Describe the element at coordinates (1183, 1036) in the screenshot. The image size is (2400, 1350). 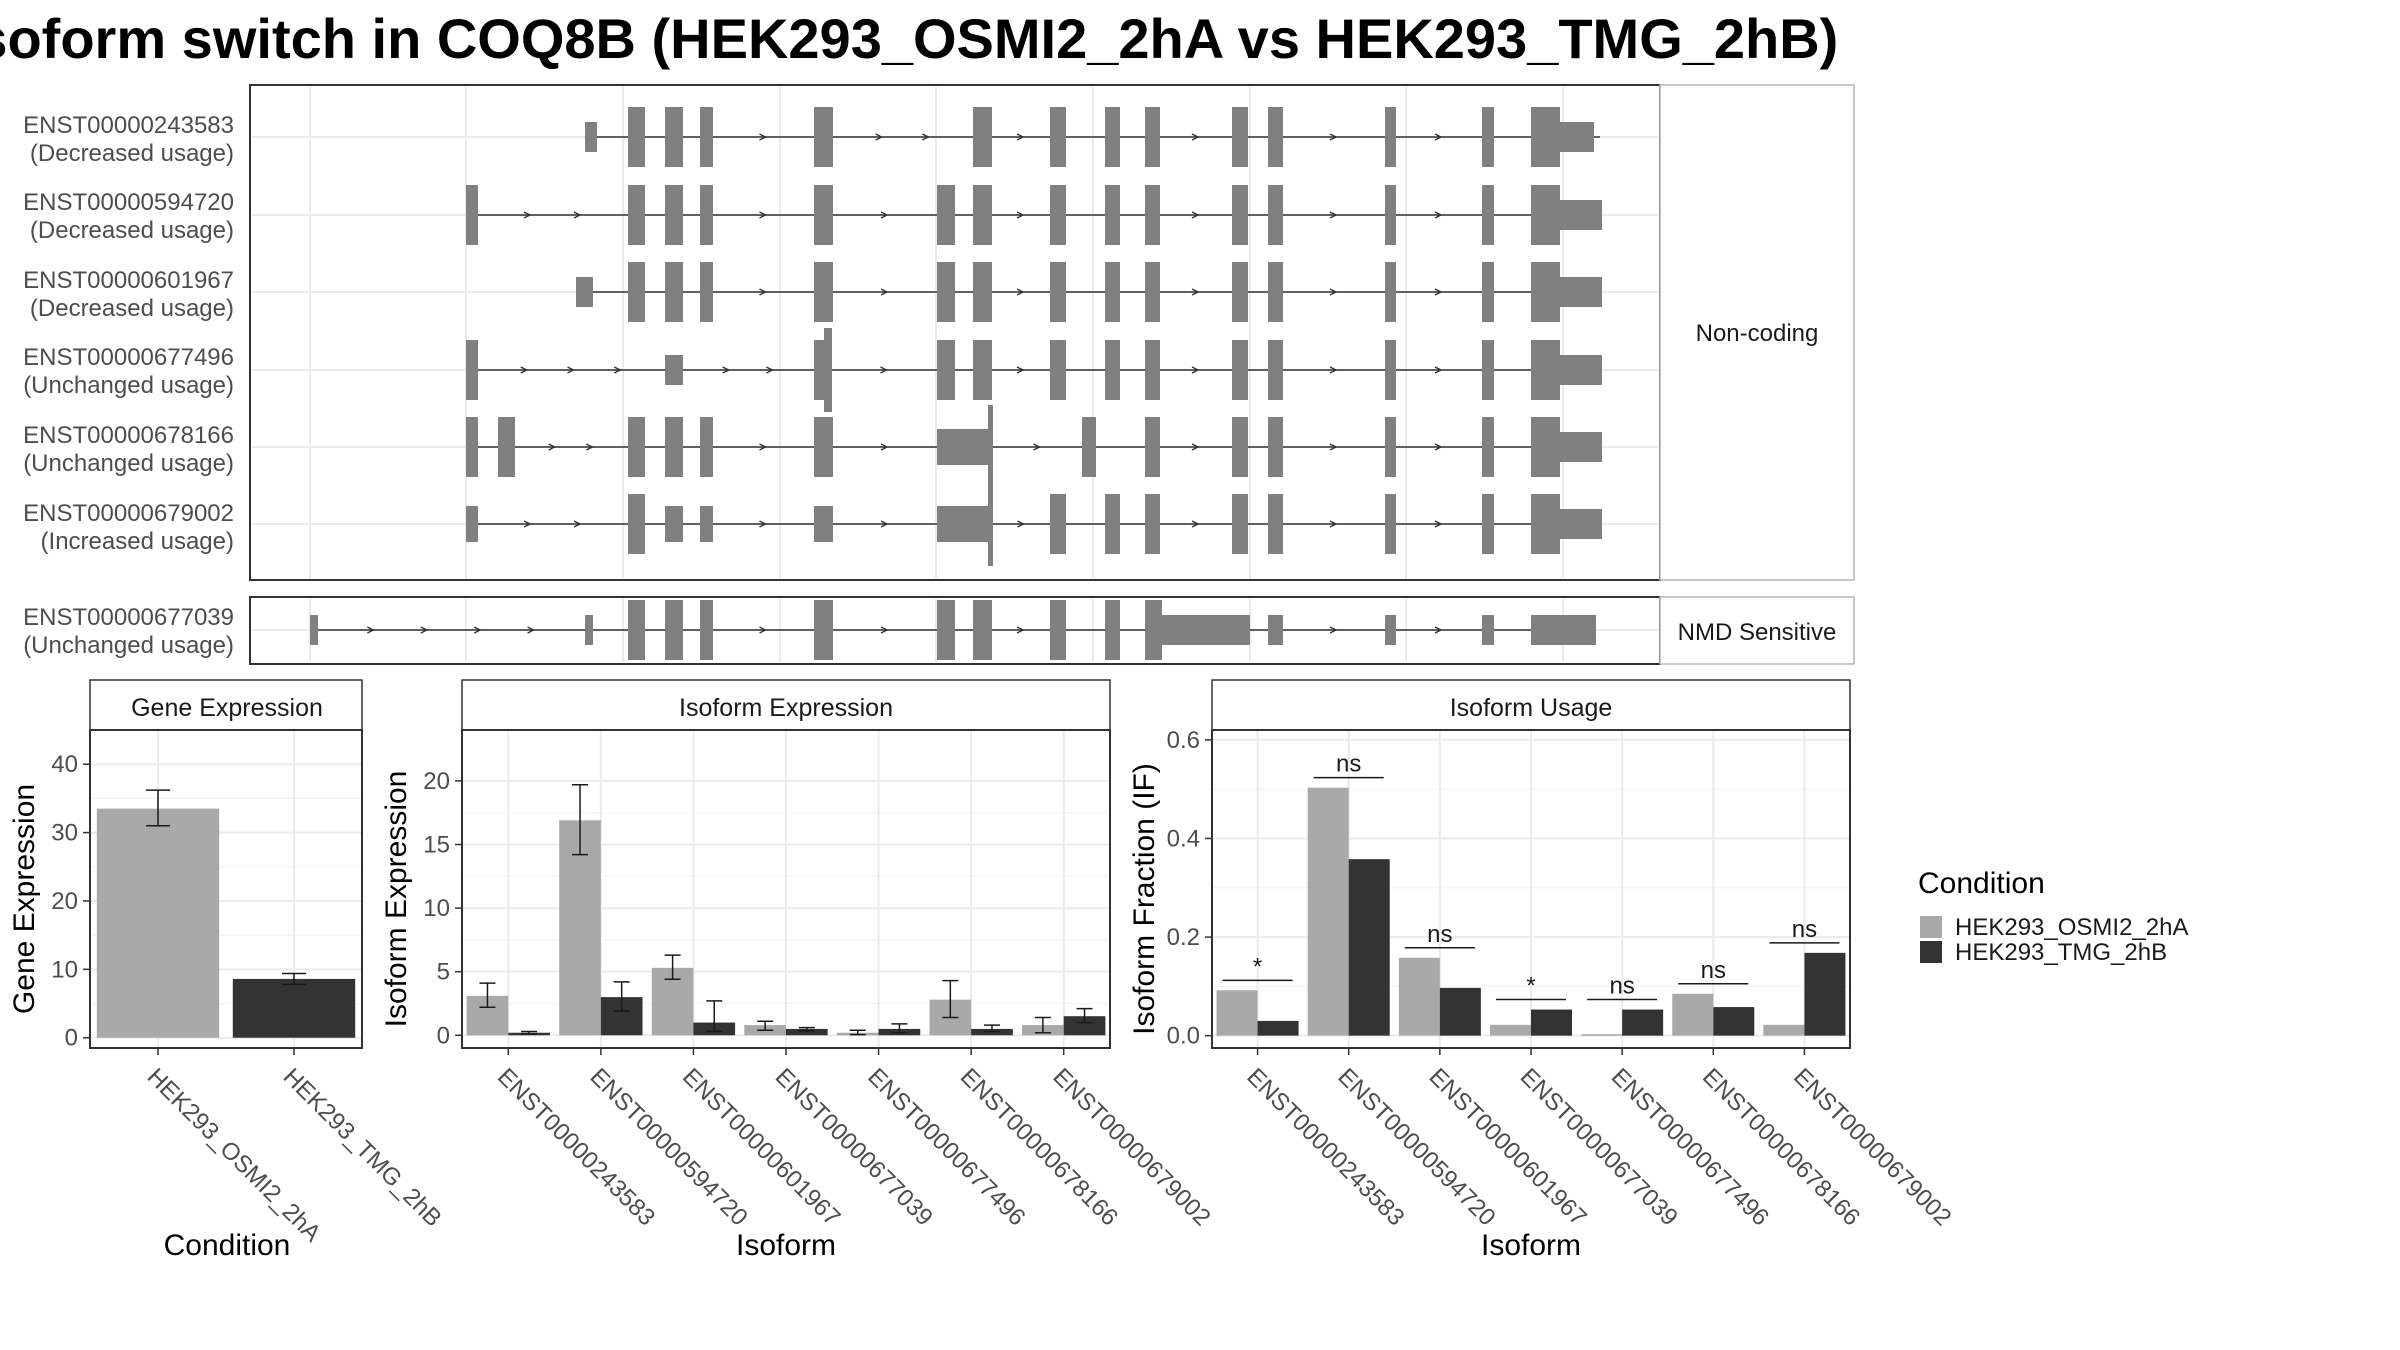
I see `y-tick-label: 0.0` at that location.